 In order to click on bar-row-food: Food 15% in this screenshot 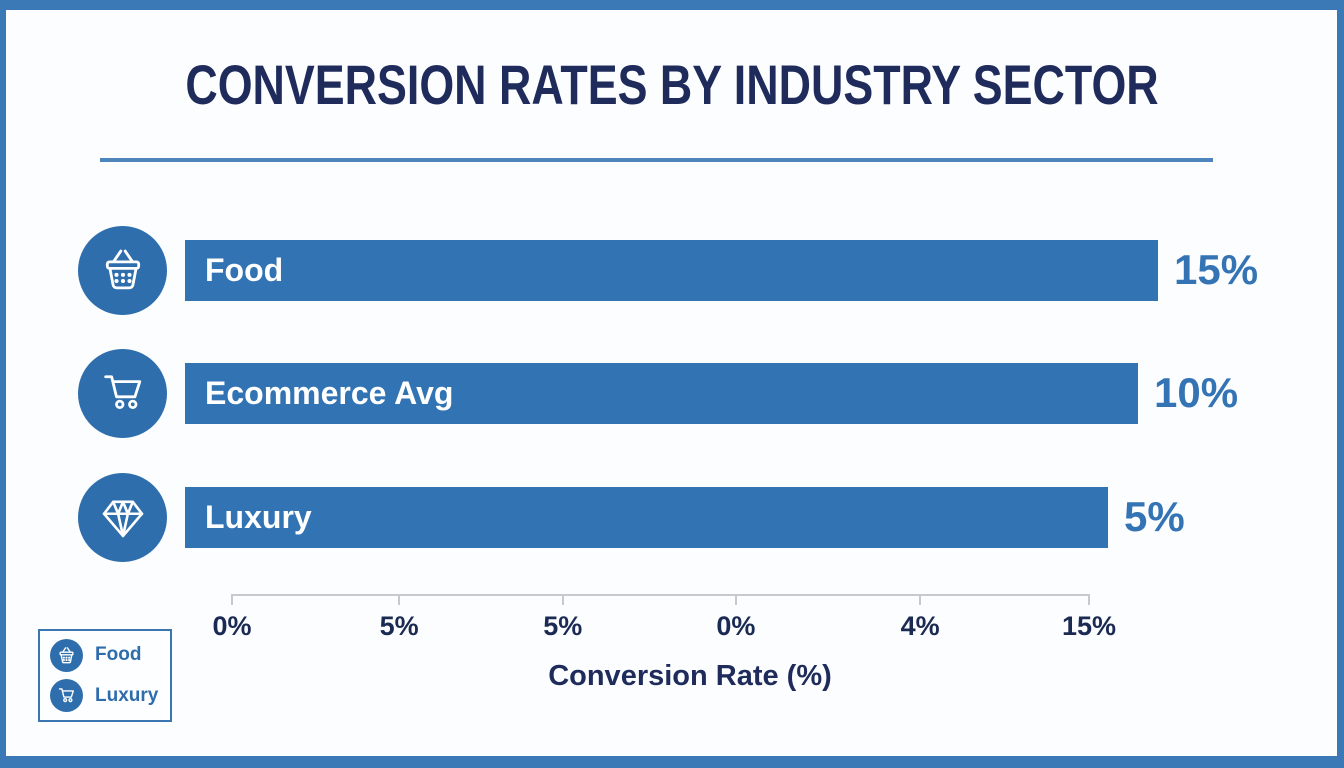, I will do `click(668, 270)`.